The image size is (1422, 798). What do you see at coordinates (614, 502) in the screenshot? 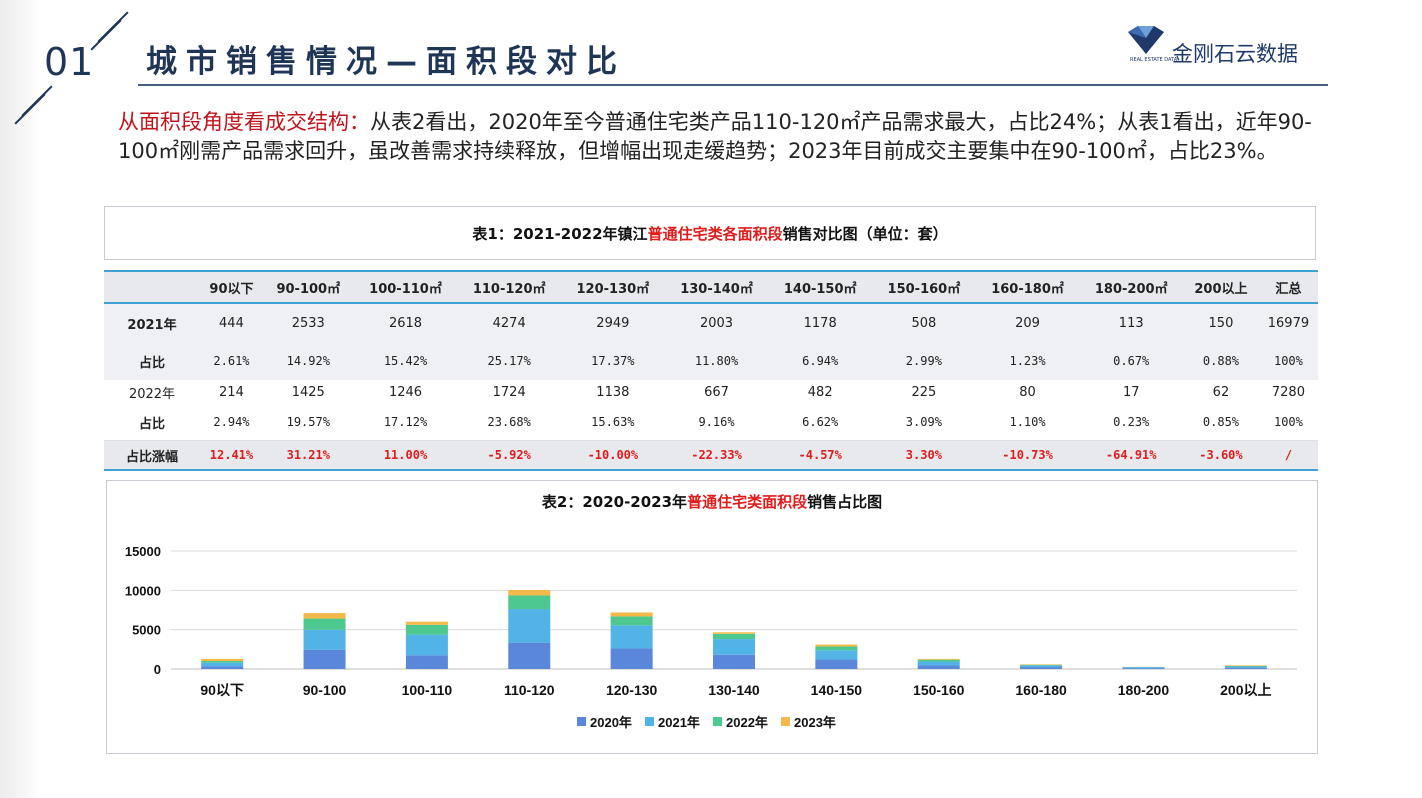
I see `chart-title-pre: 表2：2020-2023年` at bounding box center [614, 502].